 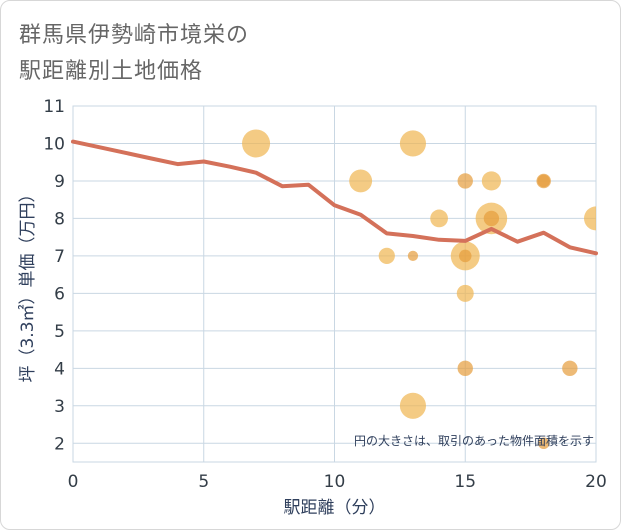 What do you see at coordinates (59, 407) in the screenshot?
I see `y-tick-label: 3` at bounding box center [59, 407].